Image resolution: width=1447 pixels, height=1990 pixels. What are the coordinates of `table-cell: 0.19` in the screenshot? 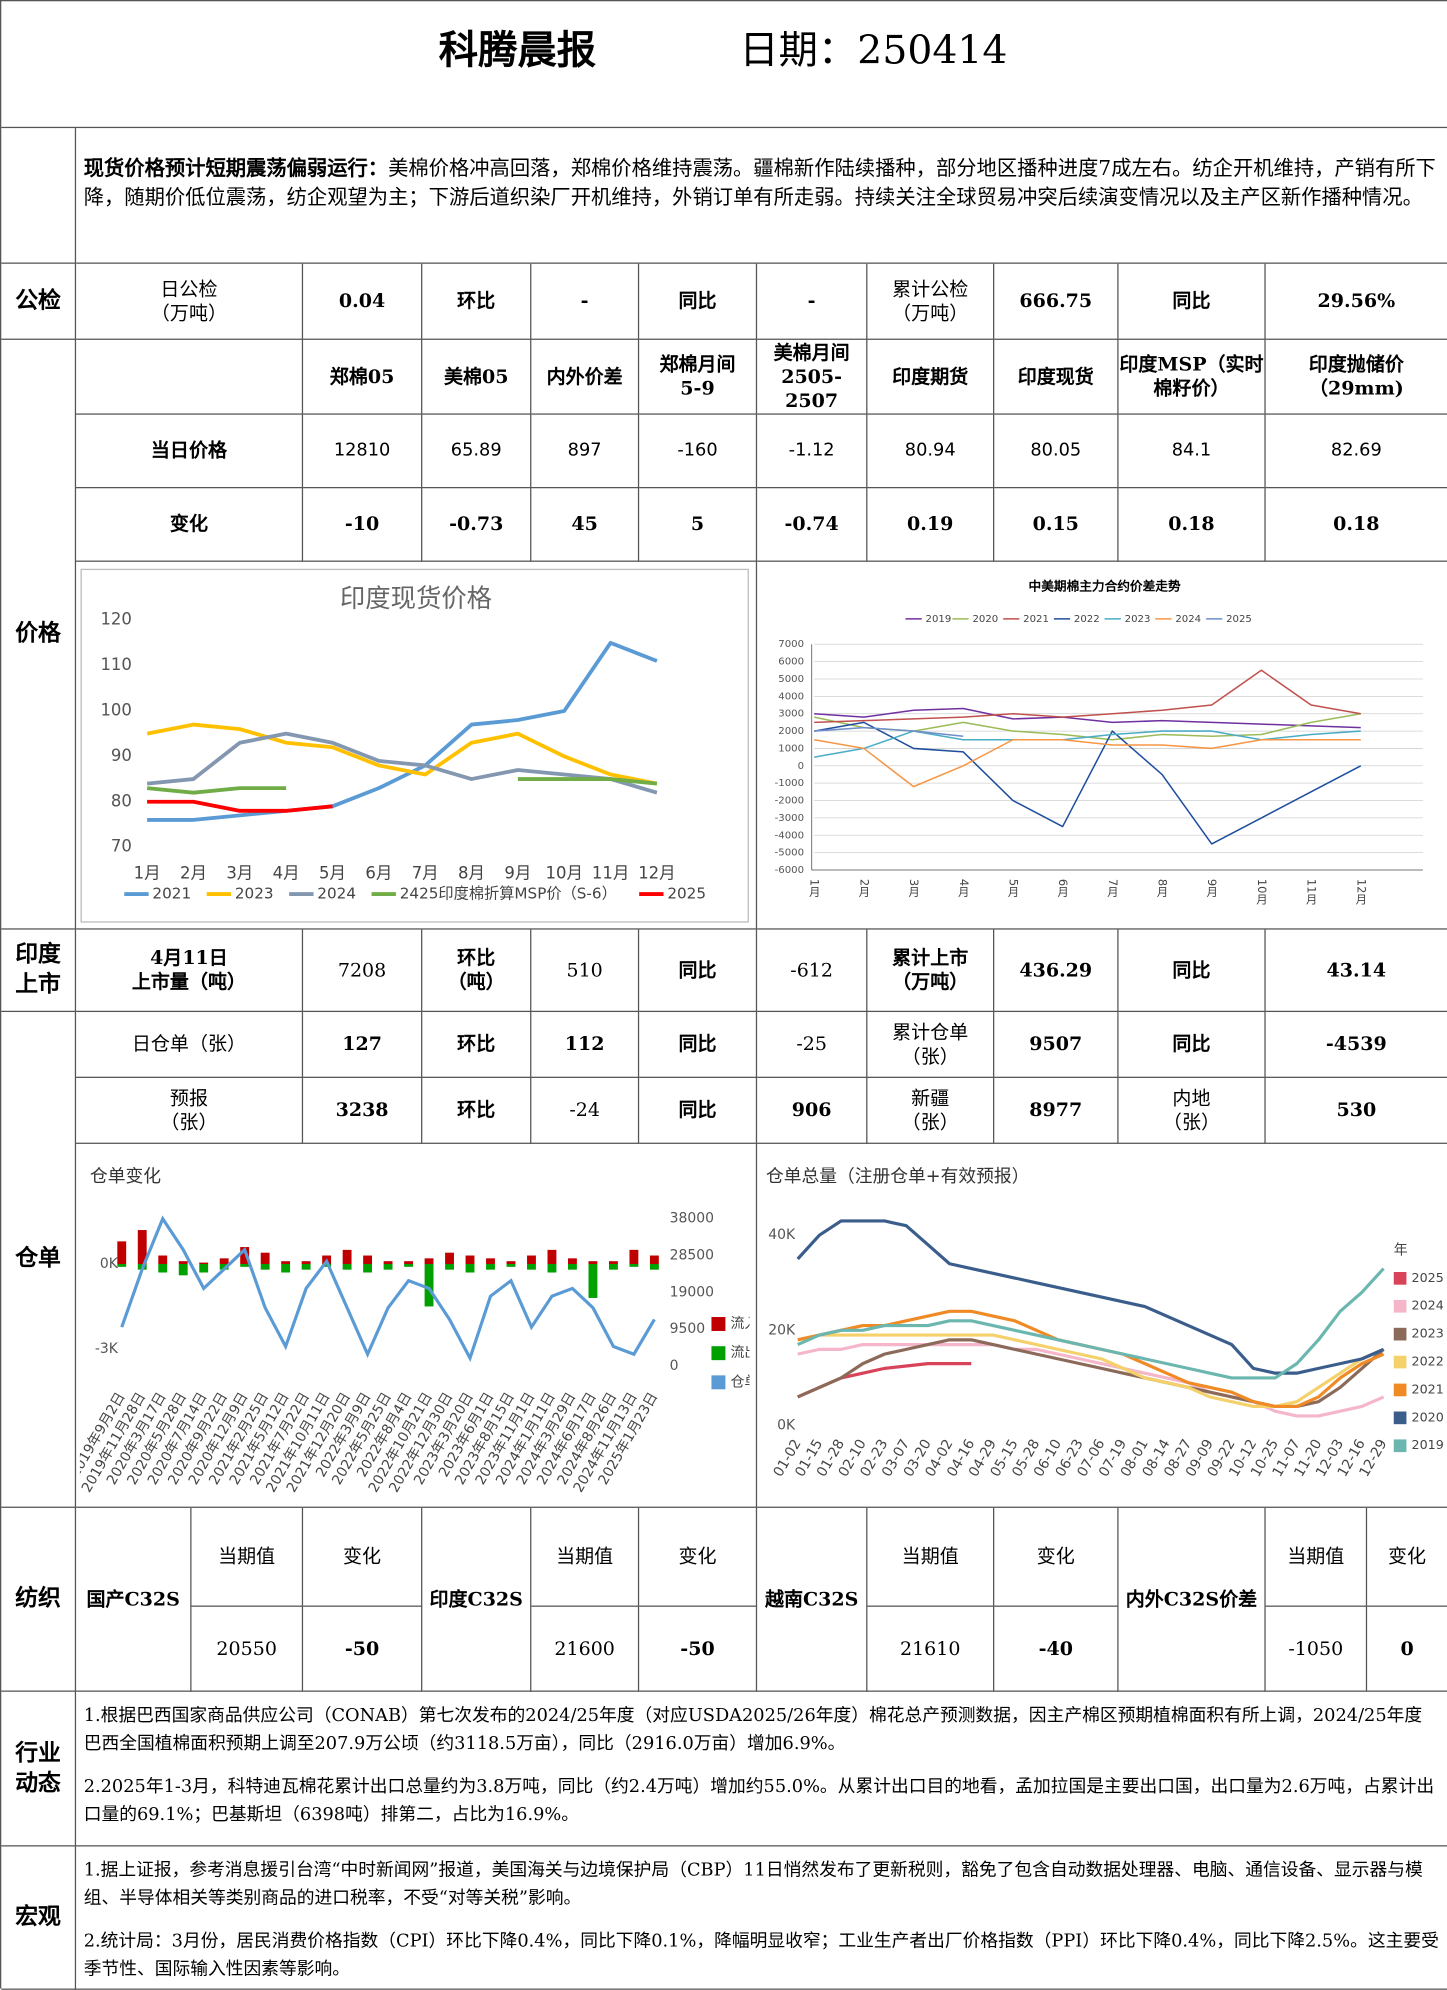 It's located at (931, 525).